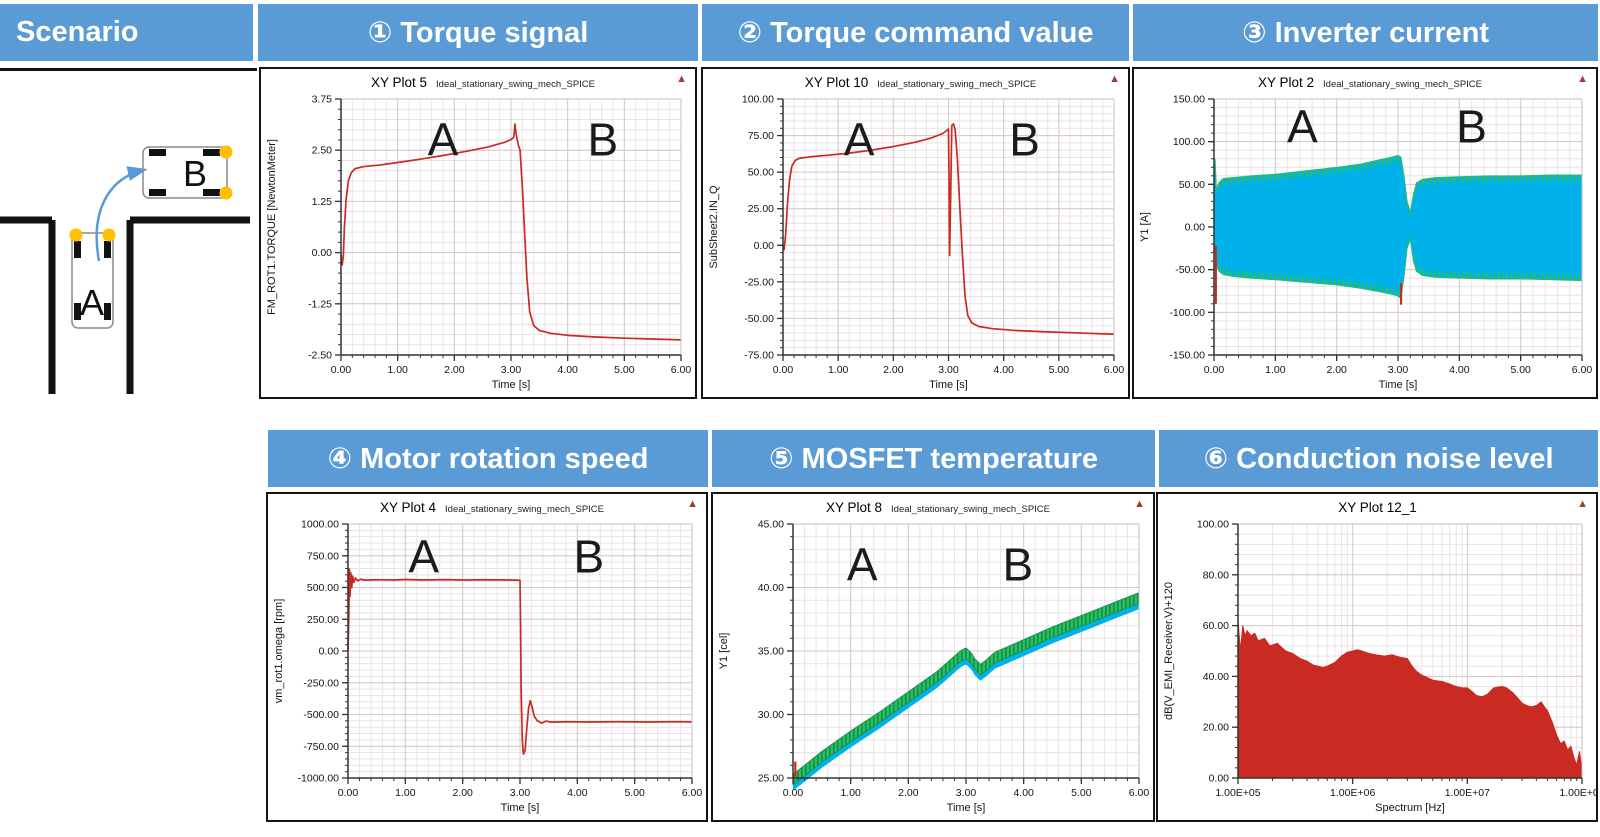 The height and width of the screenshot is (837, 1600). Describe the element at coordinates (322, 151) in the screenshot. I see `svg-text: 2.50` at that location.